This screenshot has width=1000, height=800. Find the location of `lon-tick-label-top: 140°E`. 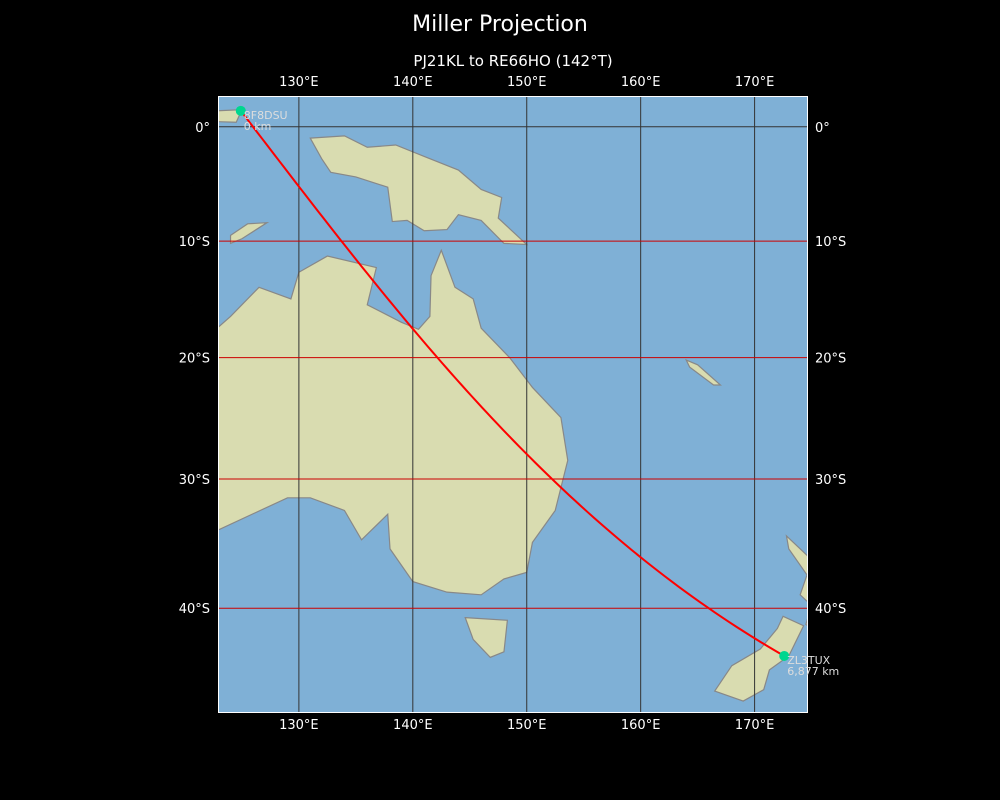

lon-tick-label-top: 140°E is located at coordinates (413, 82).